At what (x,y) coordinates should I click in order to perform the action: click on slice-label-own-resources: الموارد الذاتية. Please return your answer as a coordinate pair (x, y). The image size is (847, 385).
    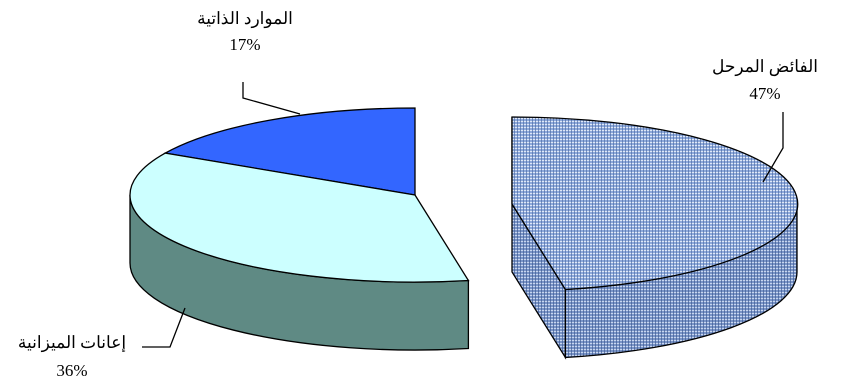
    Looking at the image, I should click on (245, 19).